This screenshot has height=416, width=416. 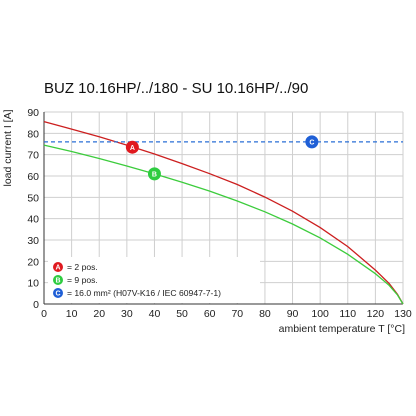 I want to click on x-tick-label: 70, so click(x=237, y=314).